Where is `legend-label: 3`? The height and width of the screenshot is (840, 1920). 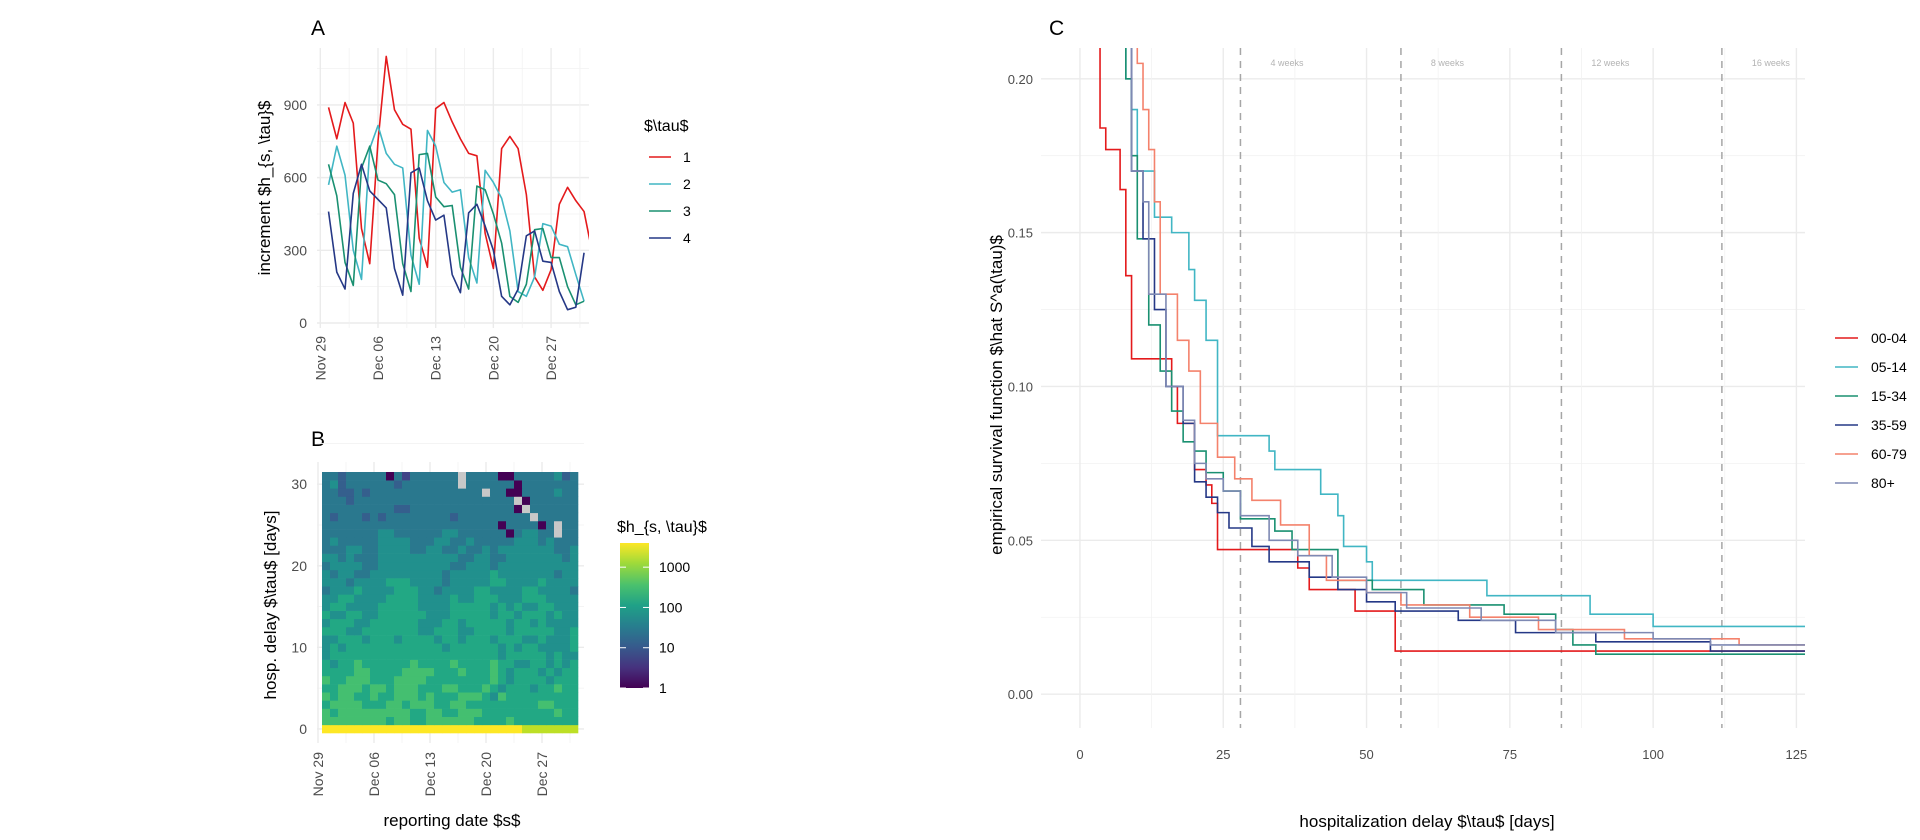 legend-label: 3 is located at coordinates (687, 211).